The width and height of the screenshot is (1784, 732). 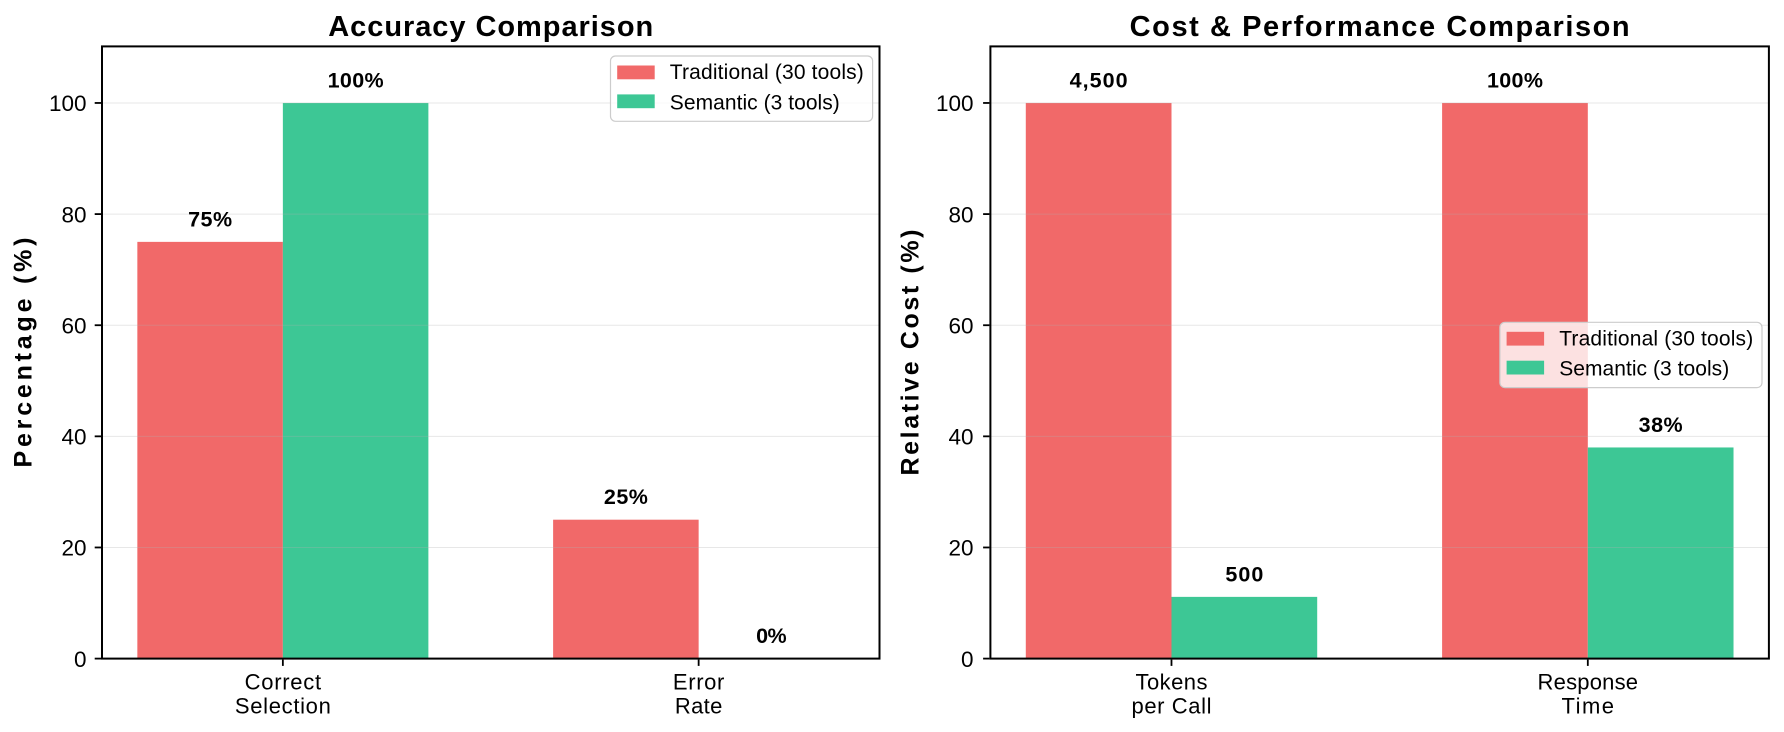 I want to click on svg-text: Time, so click(x=1588, y=705).